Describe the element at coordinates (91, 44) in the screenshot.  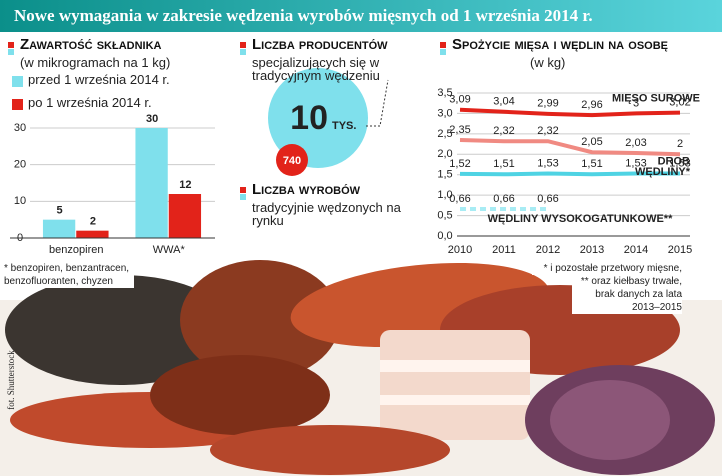
I see `bar-title: Zawartość składnika` at that location.